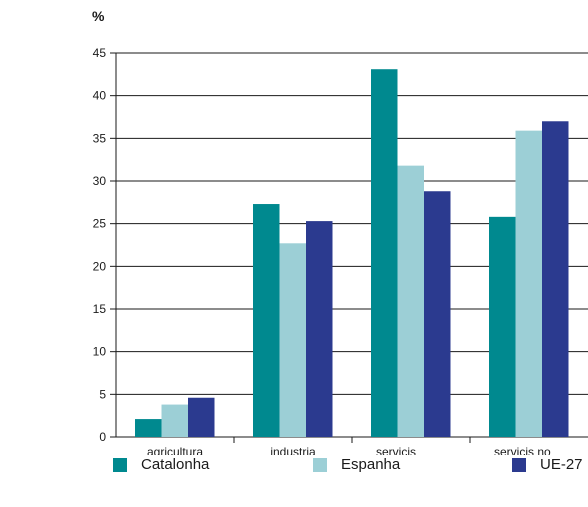 Image resolution: width=588 pixels, height=507 pixels. I want to click on legend-swatch-ue27, so click(519, 464).